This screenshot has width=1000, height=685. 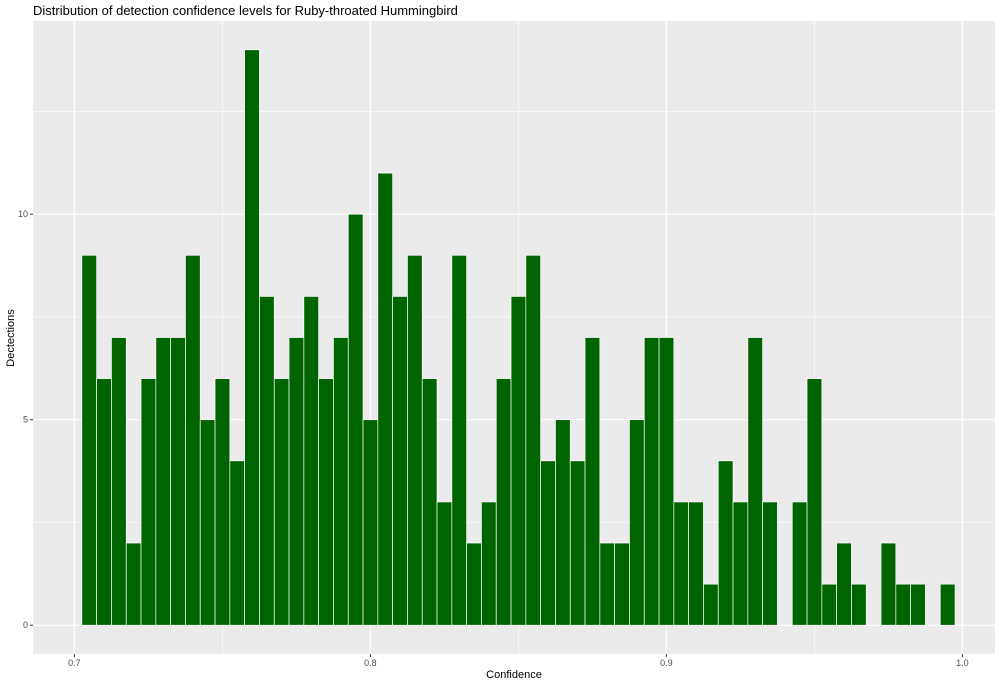 I want to click on x-tick-label: 1.0, so click(x=962, y=663).